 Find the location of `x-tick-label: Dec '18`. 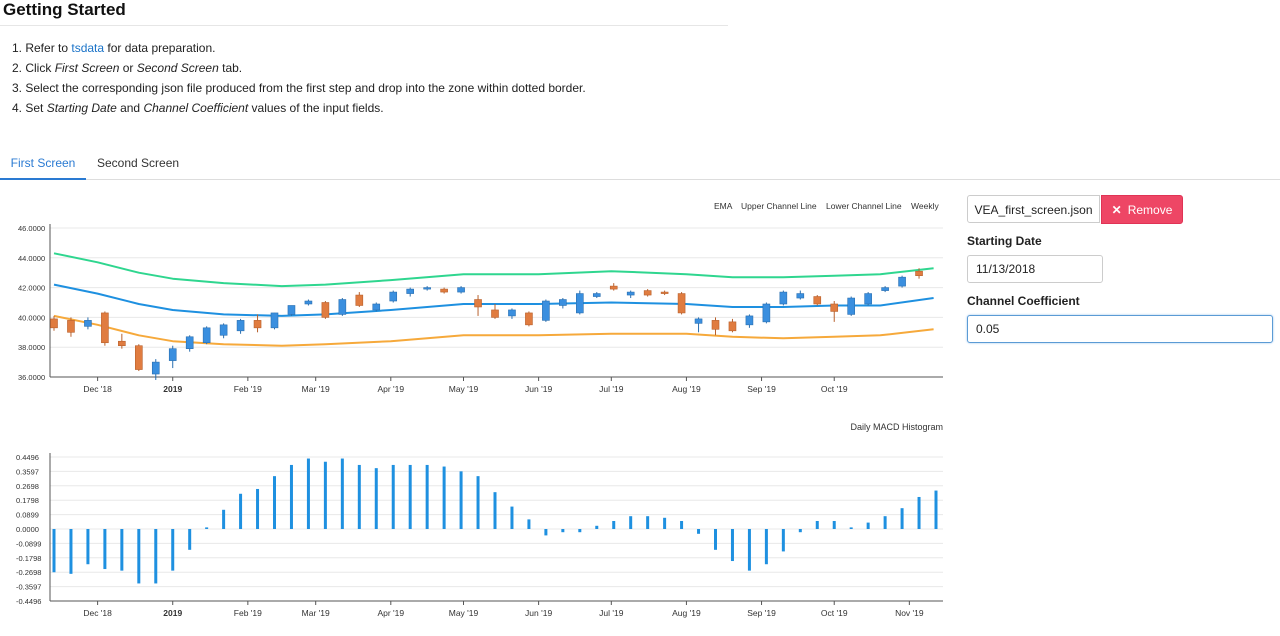

x-tick-label: Dec '18 is located at coordinates (97, 613).